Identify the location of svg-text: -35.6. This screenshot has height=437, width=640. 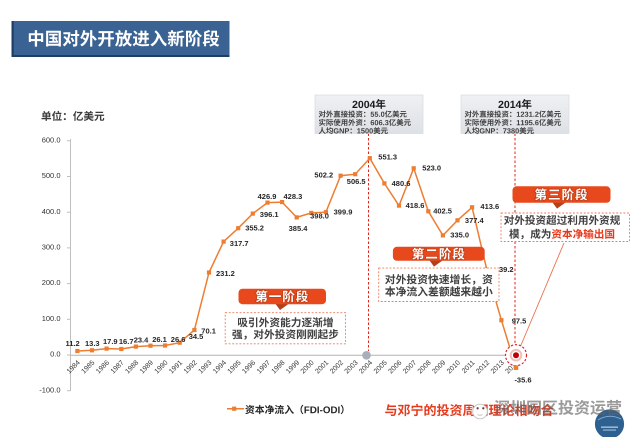
(522, 380).